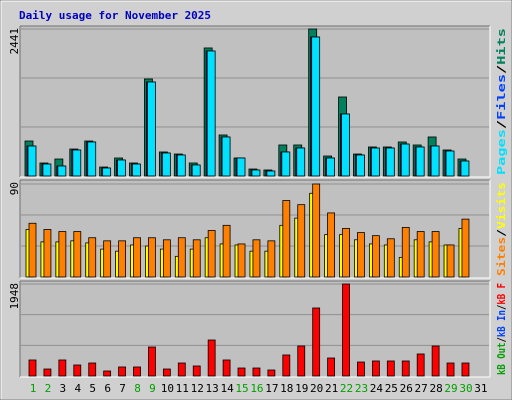  Describe the element at coordinates (501, 359) in the screenshot. I see `legend-entry: kB Out` at that location.